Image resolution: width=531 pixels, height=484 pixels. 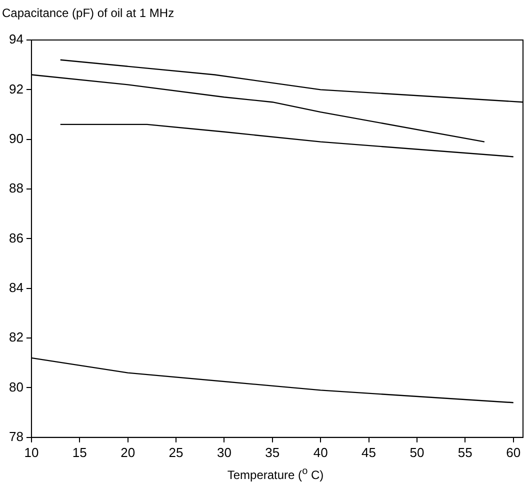 I want to click on y-tick-label: 80, so click(x=16, y=386).